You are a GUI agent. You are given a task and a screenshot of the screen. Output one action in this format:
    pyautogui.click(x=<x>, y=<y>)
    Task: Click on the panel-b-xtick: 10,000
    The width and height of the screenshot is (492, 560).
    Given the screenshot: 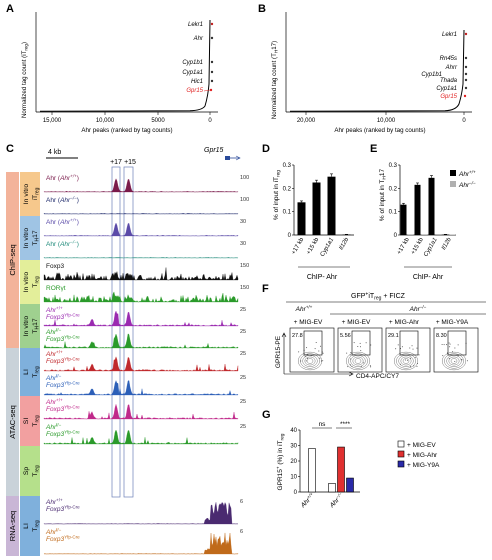 What is the action you would take?
    pyautogui.click(x=386, y=121)
    